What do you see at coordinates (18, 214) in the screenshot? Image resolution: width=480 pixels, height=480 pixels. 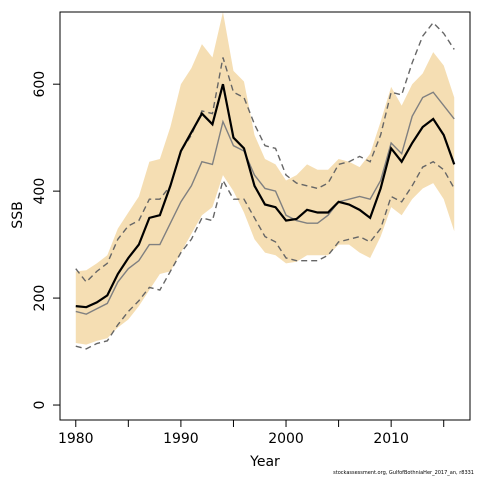 I see `y-axis-label: SSB` at bounding box center [18, 214].